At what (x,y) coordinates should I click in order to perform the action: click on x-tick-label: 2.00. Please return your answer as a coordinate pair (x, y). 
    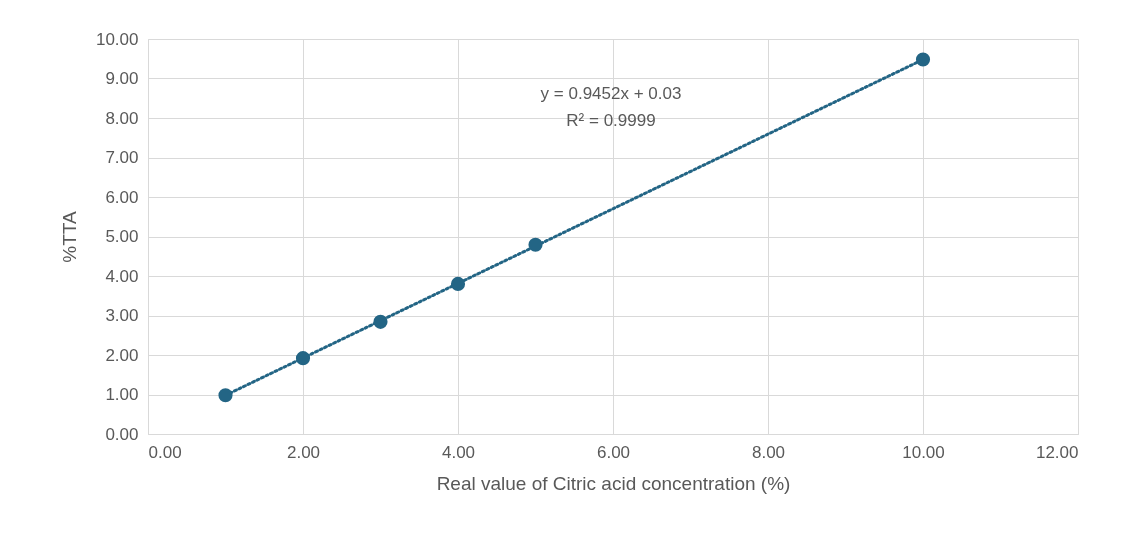
    Looking at the image, I should click on (303, 452).